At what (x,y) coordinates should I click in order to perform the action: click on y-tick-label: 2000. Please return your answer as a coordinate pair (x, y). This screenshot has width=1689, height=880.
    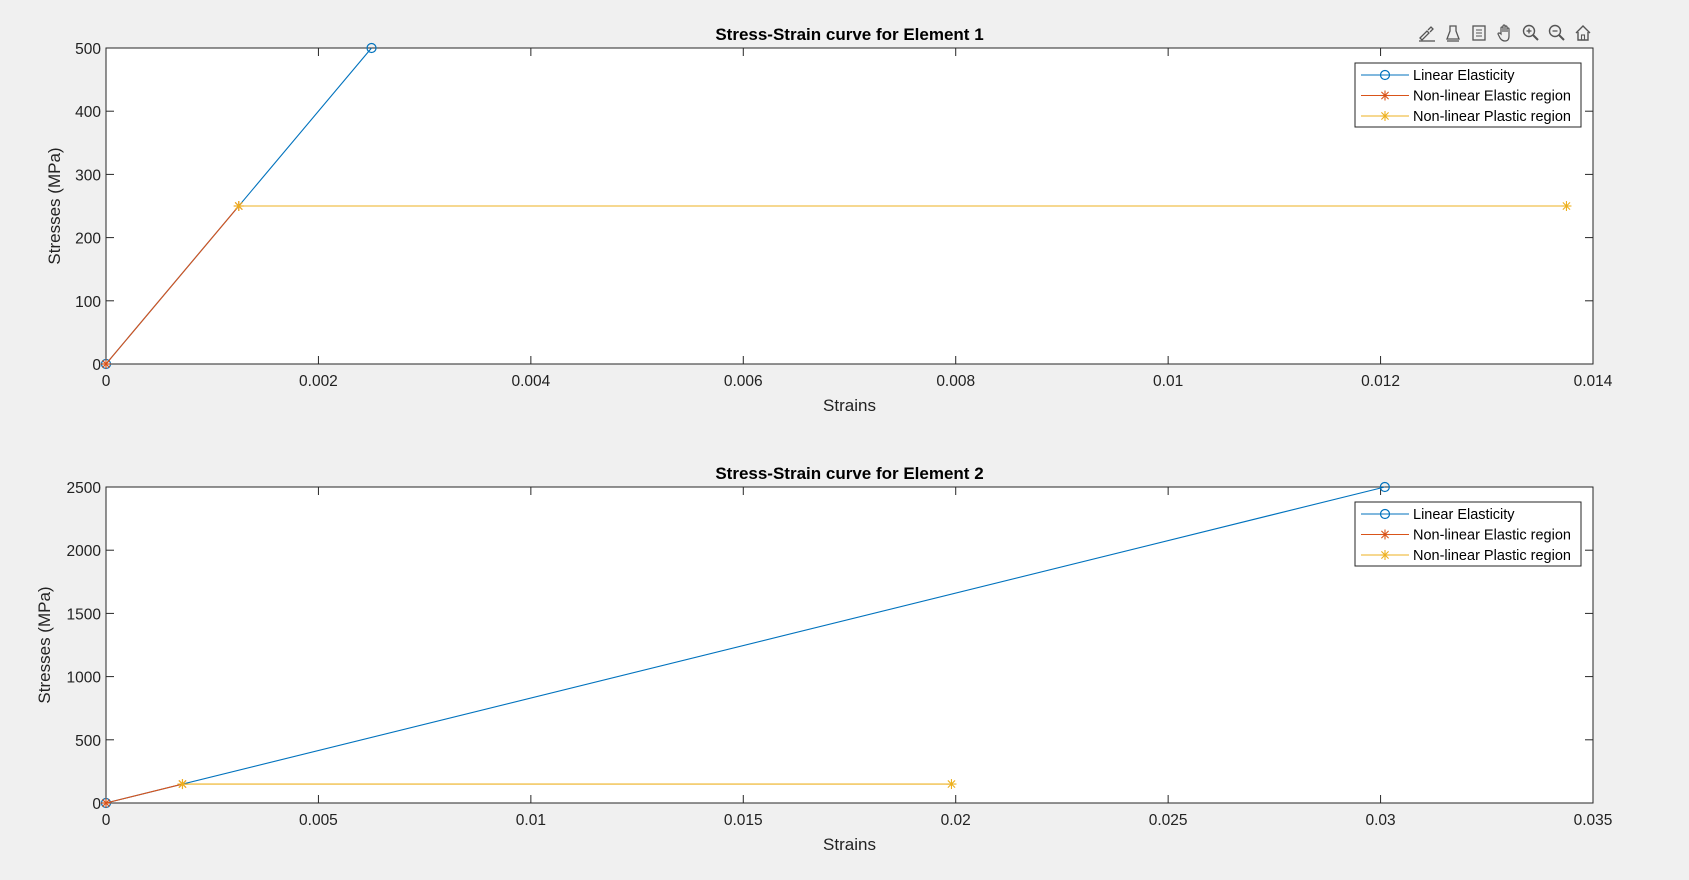
    Looking at the image, I should click on (84, 551).